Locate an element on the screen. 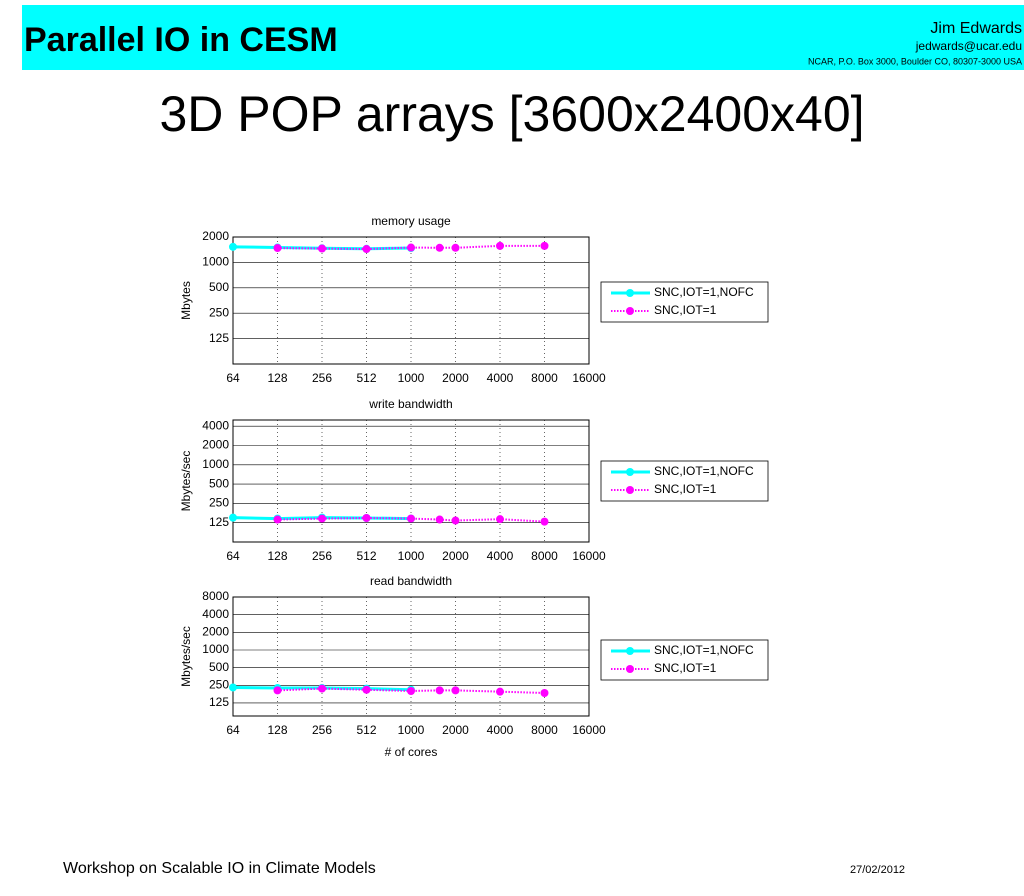 The width and height of the screenshot is (1024, 896). email: jedwards@ucar.edu is located at coordinates (968, 46).